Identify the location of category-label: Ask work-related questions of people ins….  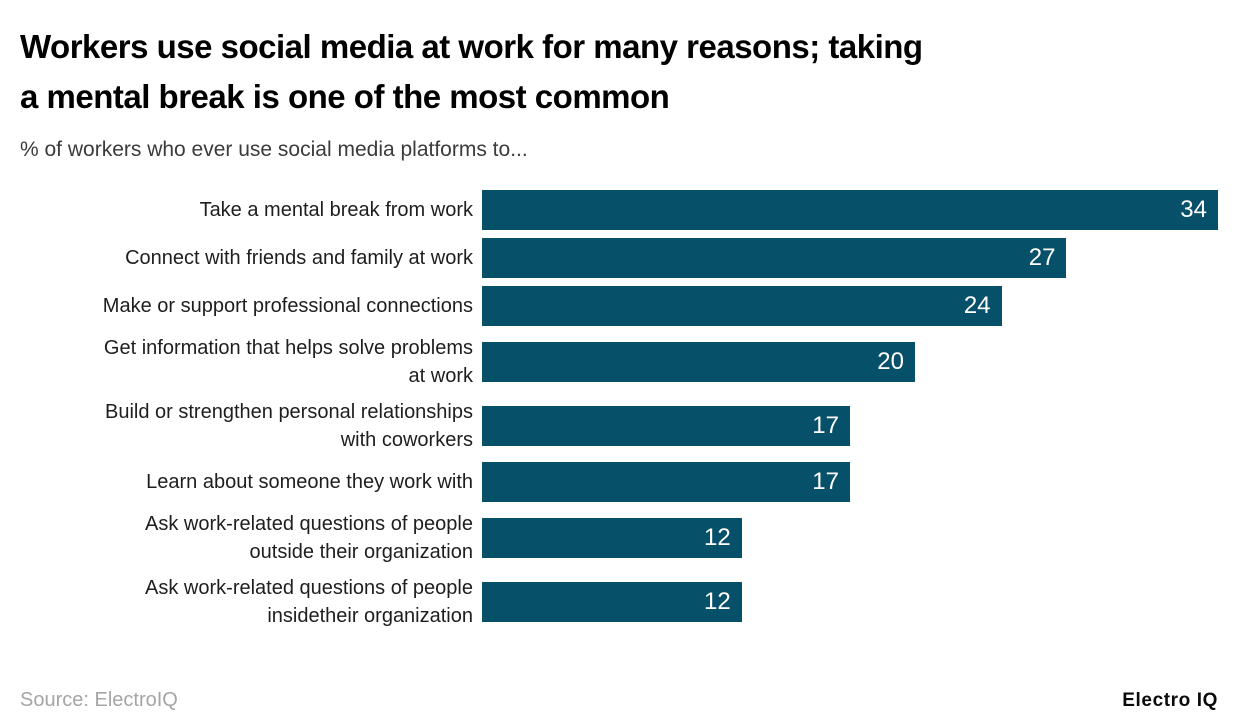
(309, 602).